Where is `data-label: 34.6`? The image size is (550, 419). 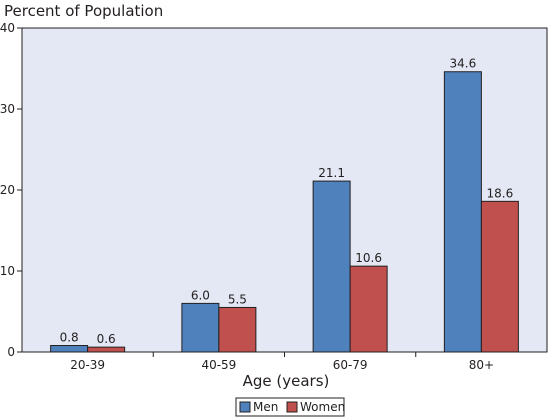 data-label: 34.6 is located at coordinates (463, 64).